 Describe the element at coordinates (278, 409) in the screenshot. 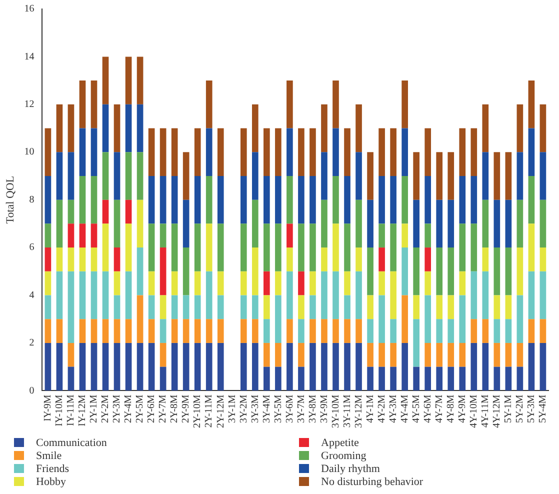

I see `x-tick-label: 3Y-5M` at that location.